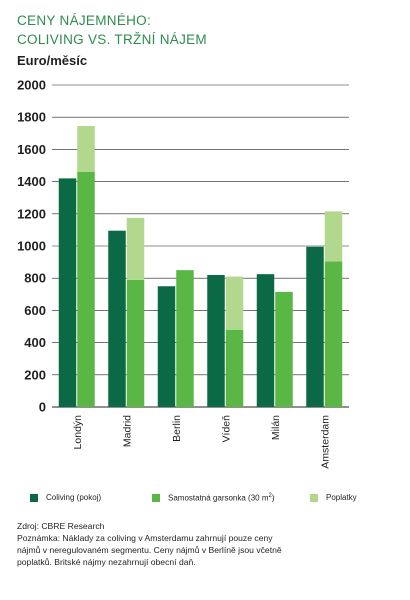 Image resolution: width=410 pixels, height=600 pixels. What do you see at coordinates (273, 498) in the screenshot?
I see `legend-label-studio-close: )` at bounding box center [273, 498].